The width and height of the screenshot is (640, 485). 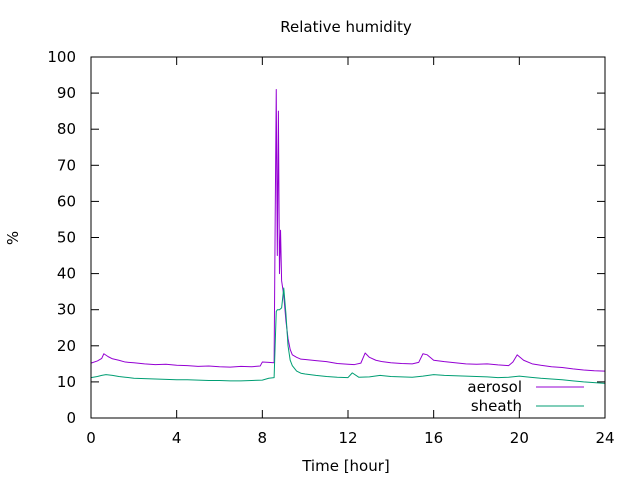 What do you see at coordinates (66, 274) in the screenshot?
I see `y-tick-label: 40` at bounding box center [66, 274].